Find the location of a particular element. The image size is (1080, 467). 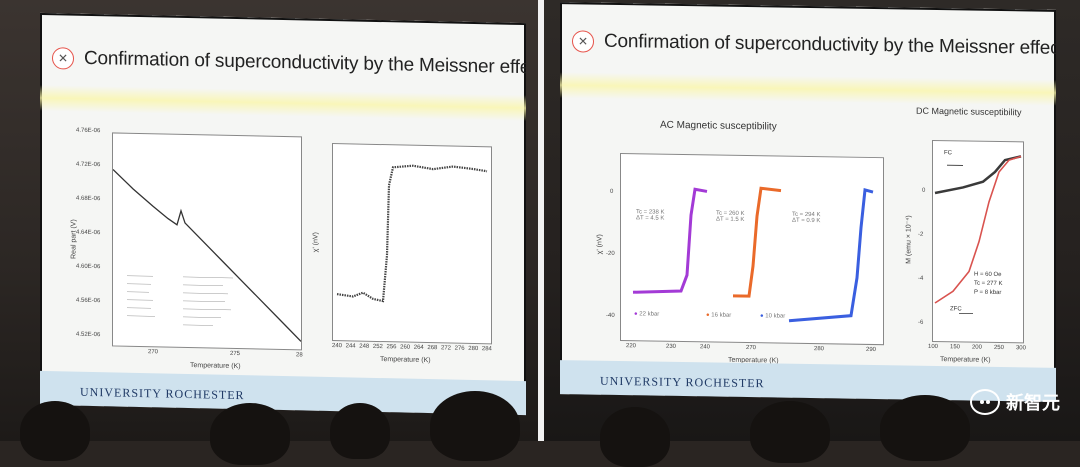

fc-label: FC is located at coordinates (948, 153).